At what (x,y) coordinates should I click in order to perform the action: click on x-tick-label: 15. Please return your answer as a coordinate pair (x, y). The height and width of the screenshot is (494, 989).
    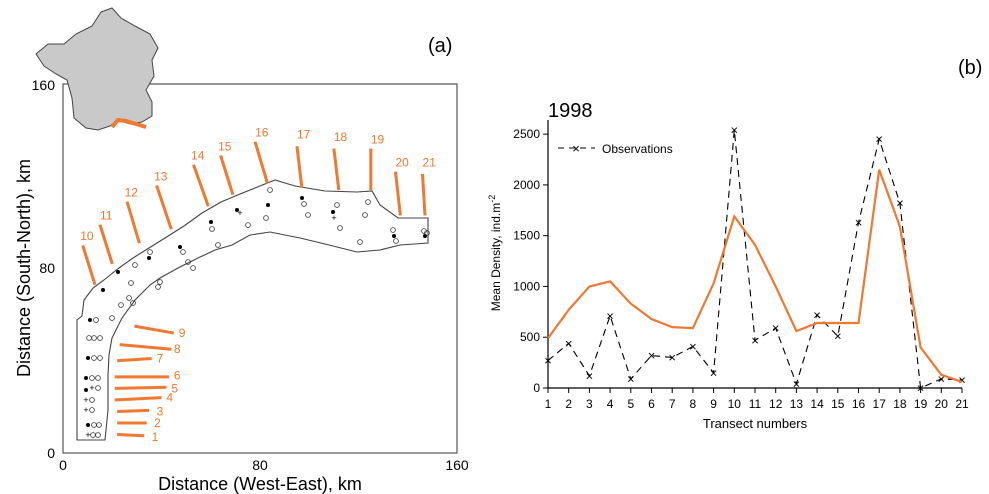
    Looking at the image, I should click on (838, 404).